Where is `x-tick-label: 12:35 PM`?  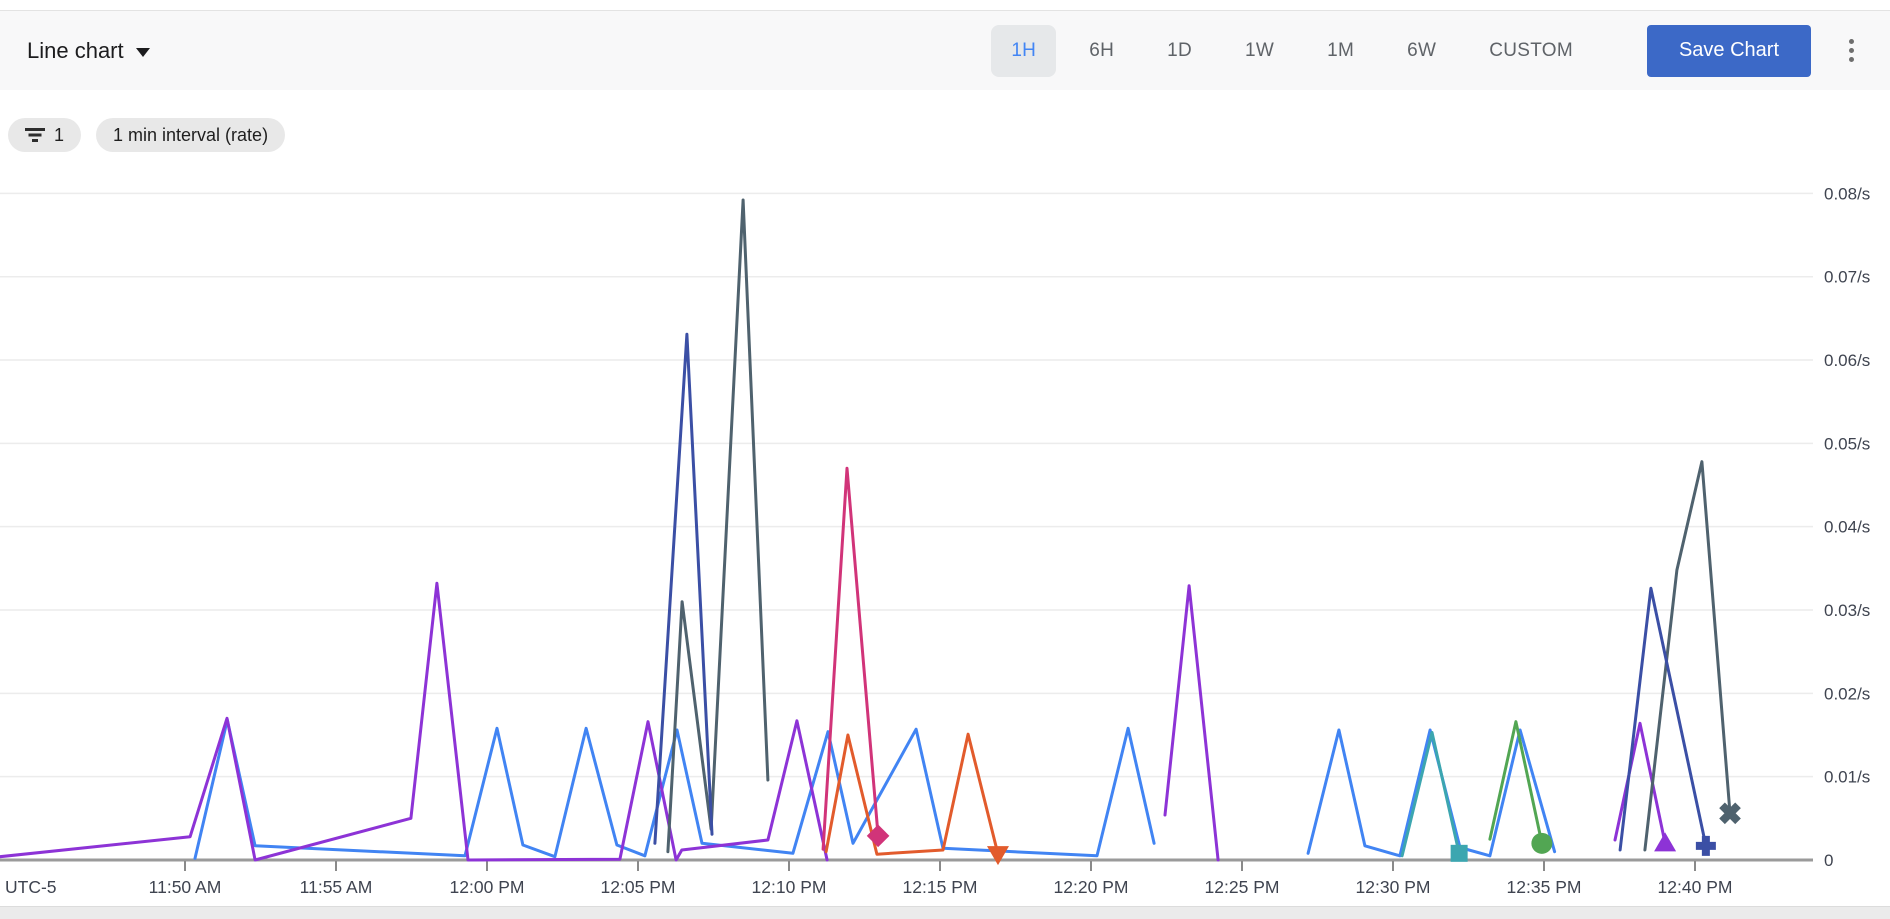 x-tick-label: 12:35 PM is located at coordinates (1544, 887).